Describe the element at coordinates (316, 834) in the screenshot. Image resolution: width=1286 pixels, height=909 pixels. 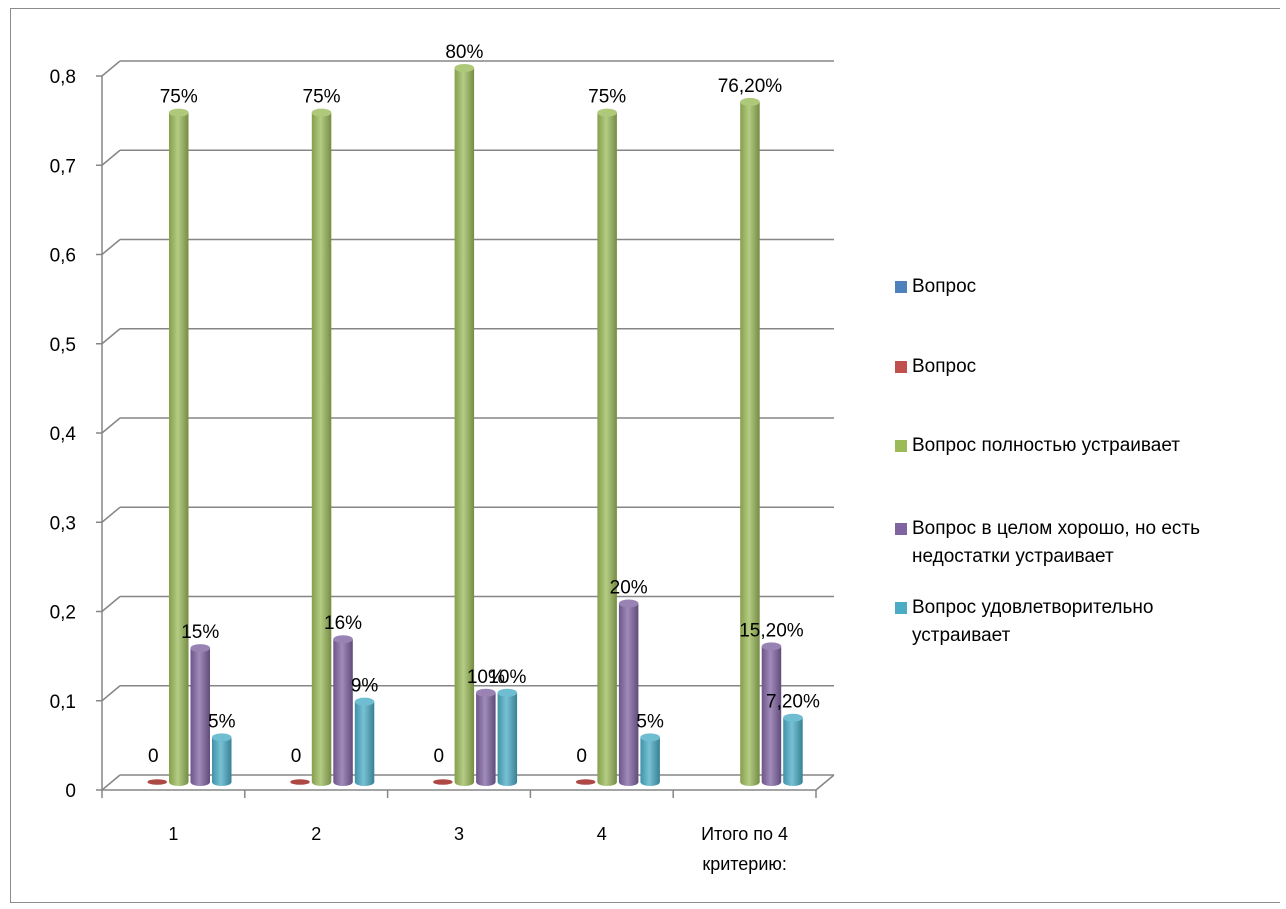
I see `x-tick-label: 2` at that location.